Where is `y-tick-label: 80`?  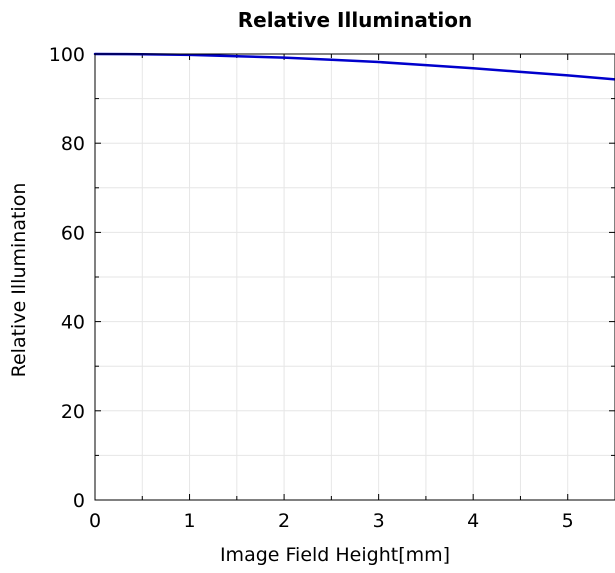
y-tick-label: 80 is located at coordinates (73, 144).